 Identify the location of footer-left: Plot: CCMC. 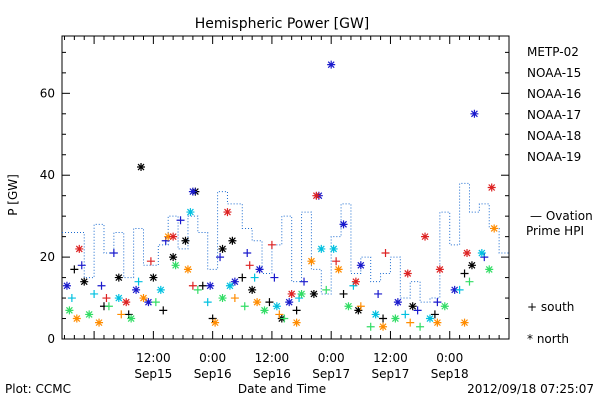
(38, 389).